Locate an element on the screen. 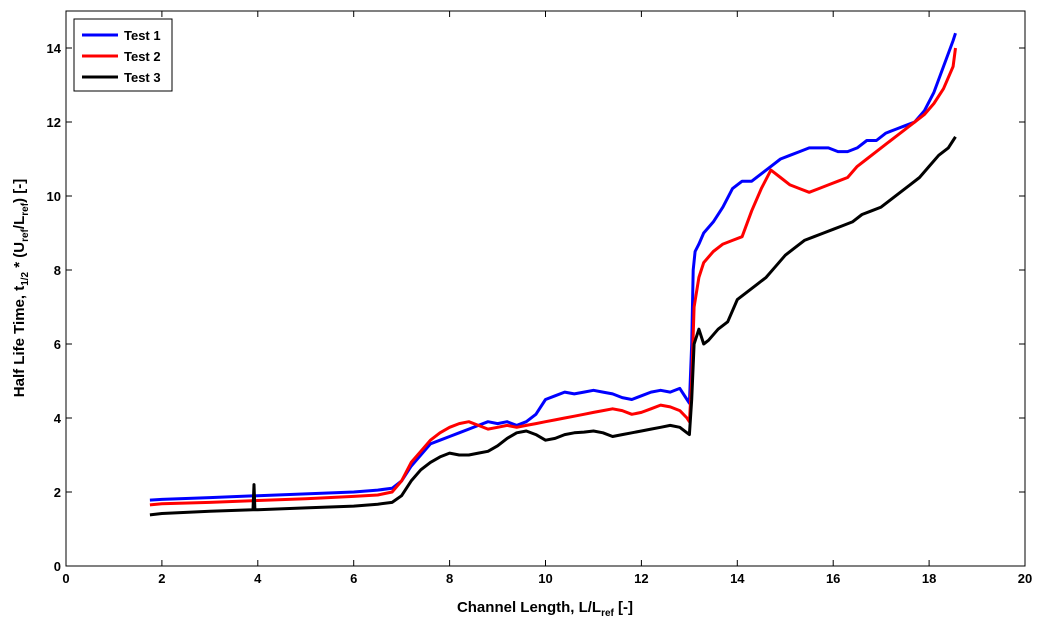  y-tick-label: 12 is located at coordinates (54, 122).